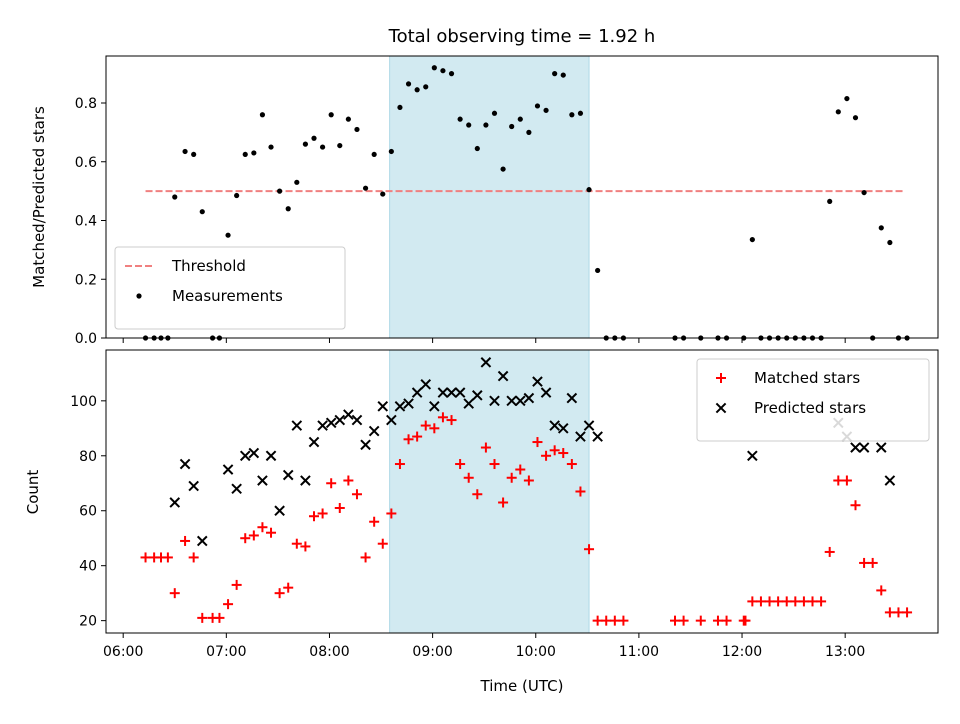  What do you see at coordinates (208, 266) in the screenshot?
I see `legend-label: Threshold` at bounding box center [208, 266].